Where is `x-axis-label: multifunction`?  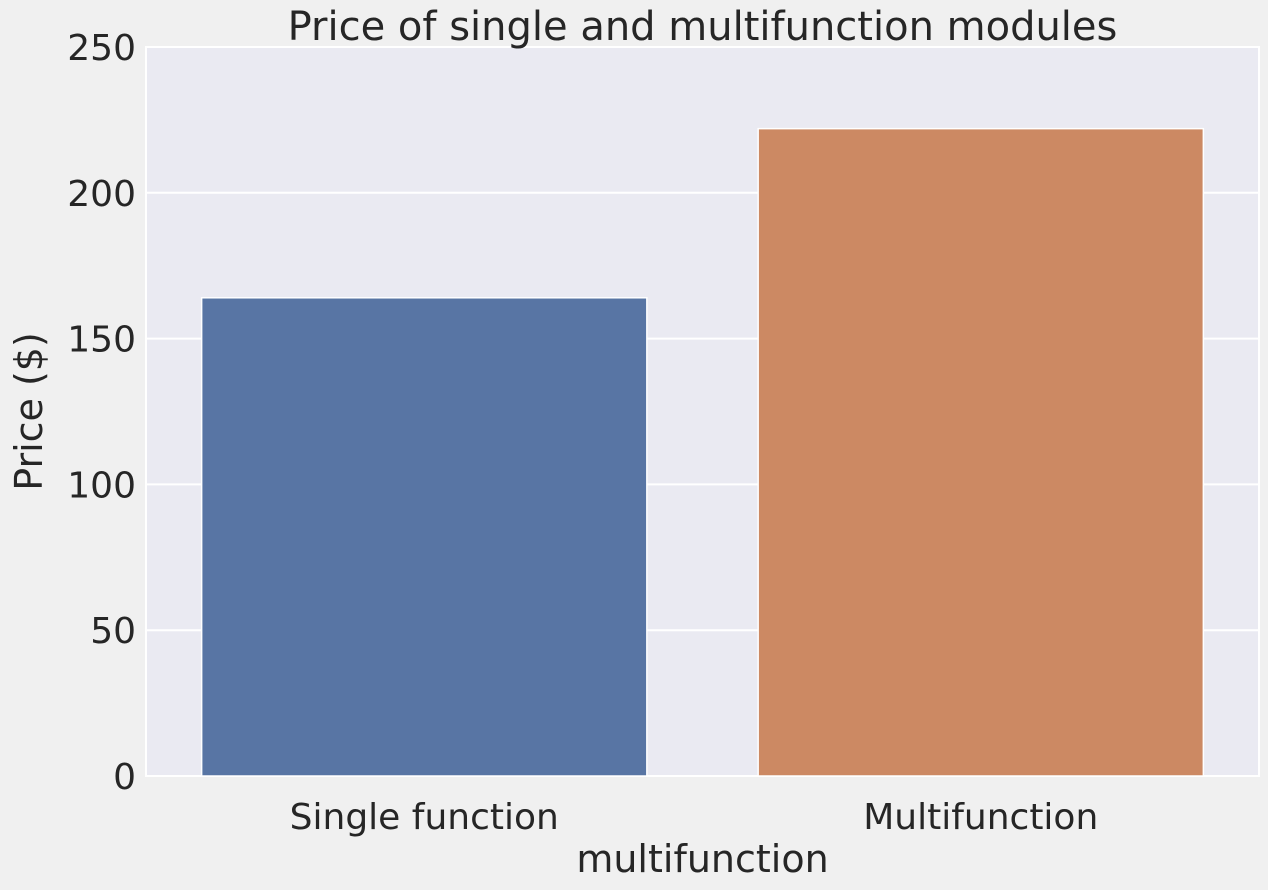 x-axis-label: multifunction is located at coordinates (702, 859).